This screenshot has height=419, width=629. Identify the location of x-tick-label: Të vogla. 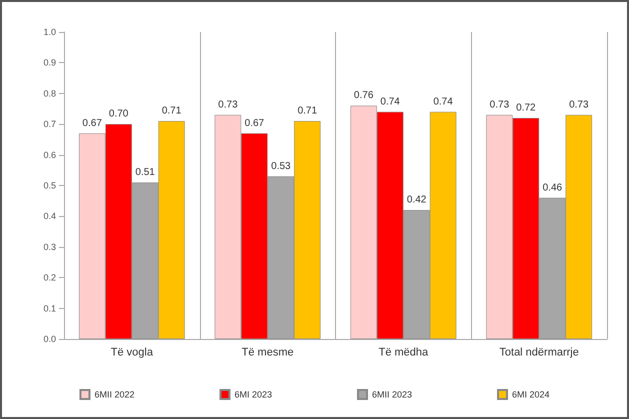
(132, 352).